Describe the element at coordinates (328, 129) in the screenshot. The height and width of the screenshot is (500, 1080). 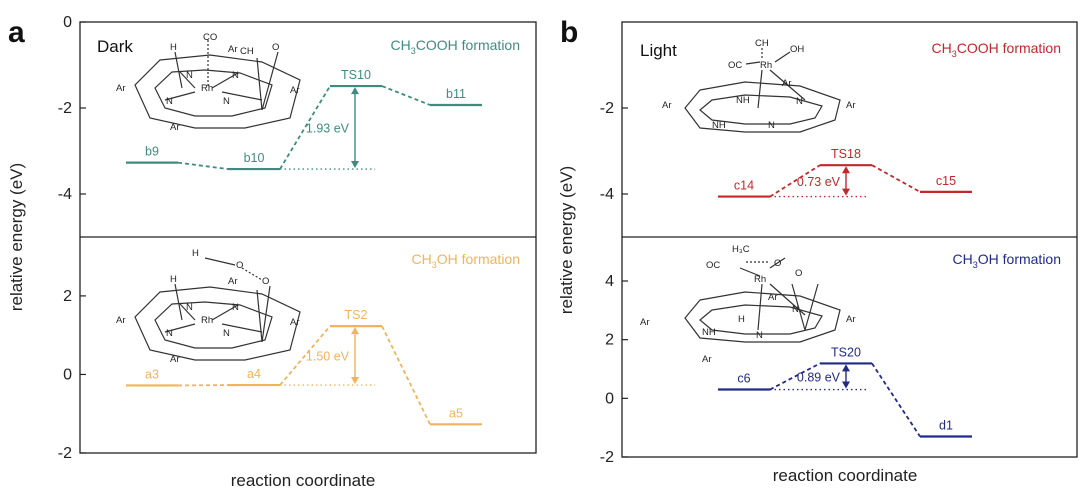
I see `barrier-label: 1.93 eV` at that location.